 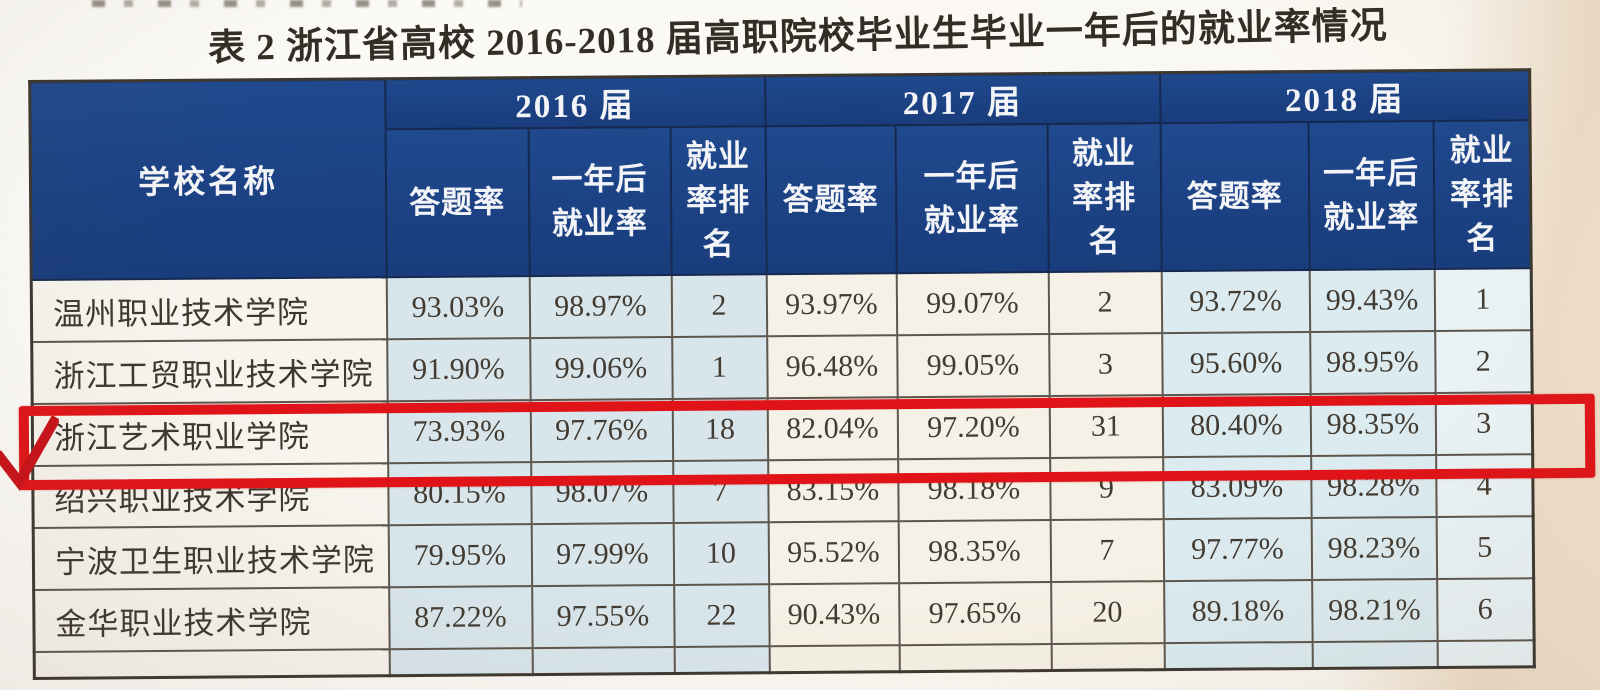 I want to click on value-cell: 20, so click(x=1107, y=613).